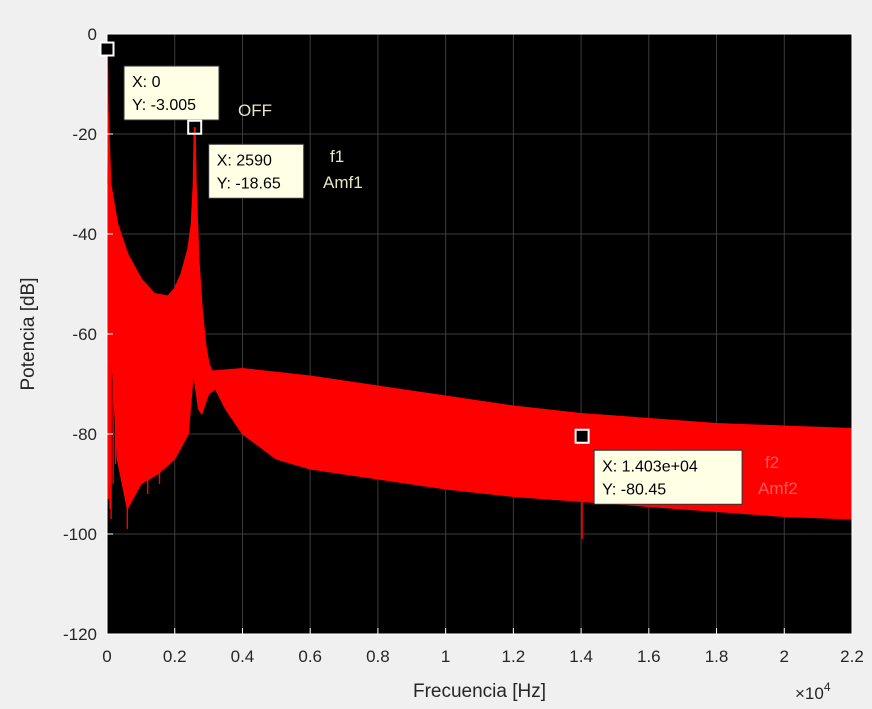 The width and height of the screenshot is (872, 709). I want to click on annotation-label: OFF, so click(255, 110).